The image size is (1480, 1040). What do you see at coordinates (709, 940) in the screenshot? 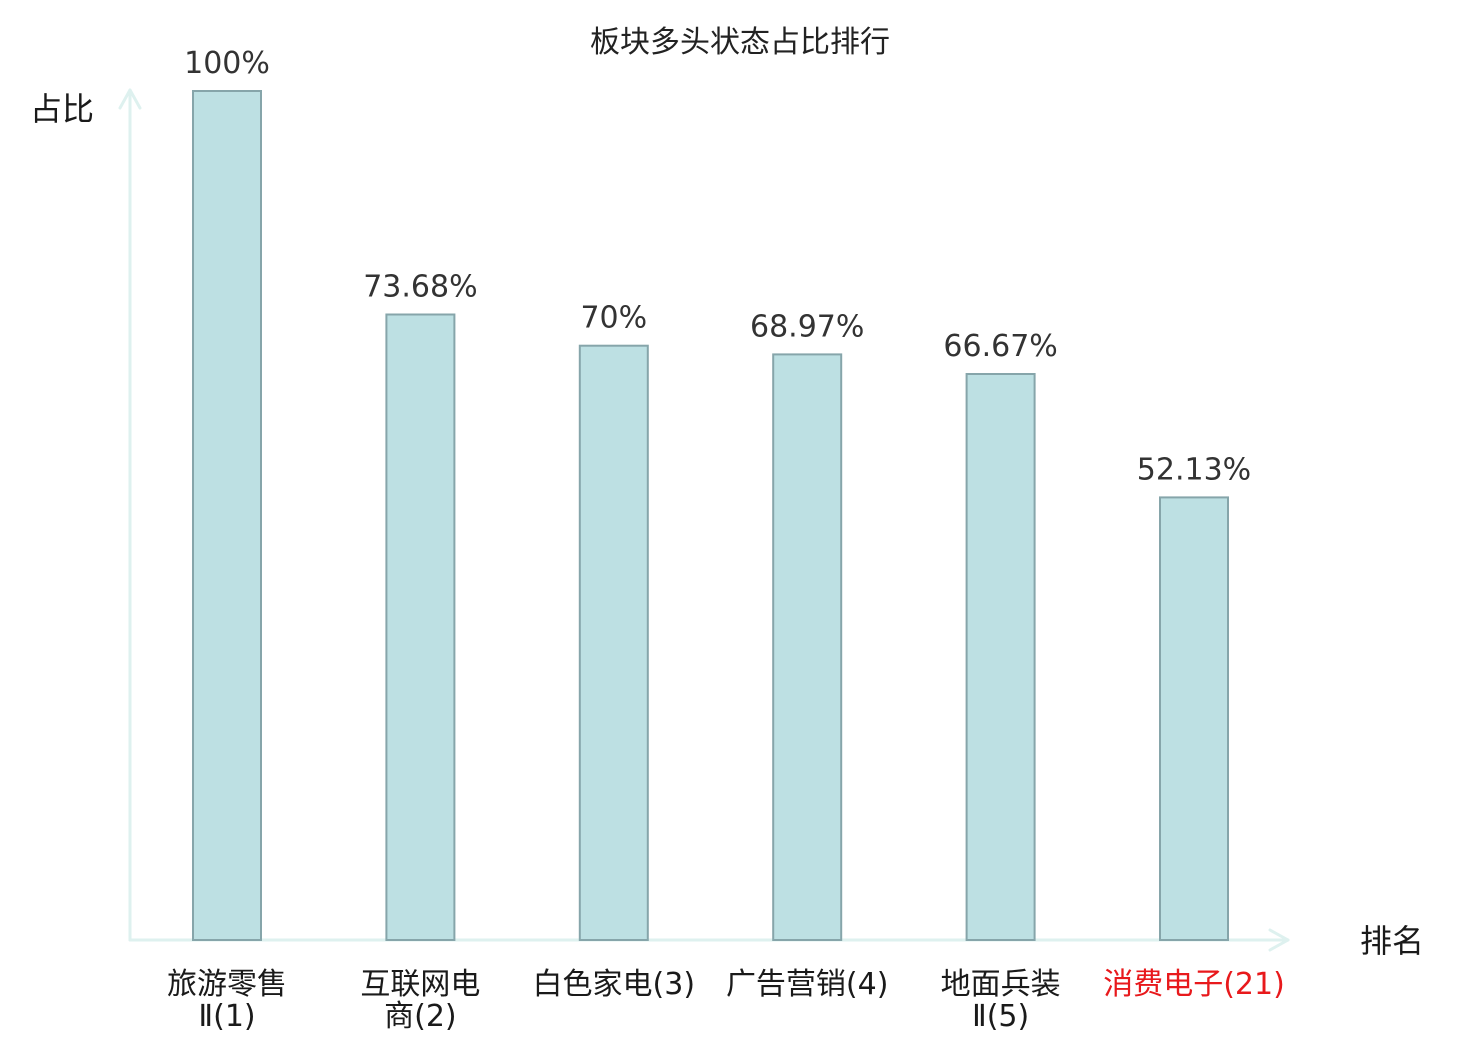
I see `x-axis` at bounding box center [709, 940].